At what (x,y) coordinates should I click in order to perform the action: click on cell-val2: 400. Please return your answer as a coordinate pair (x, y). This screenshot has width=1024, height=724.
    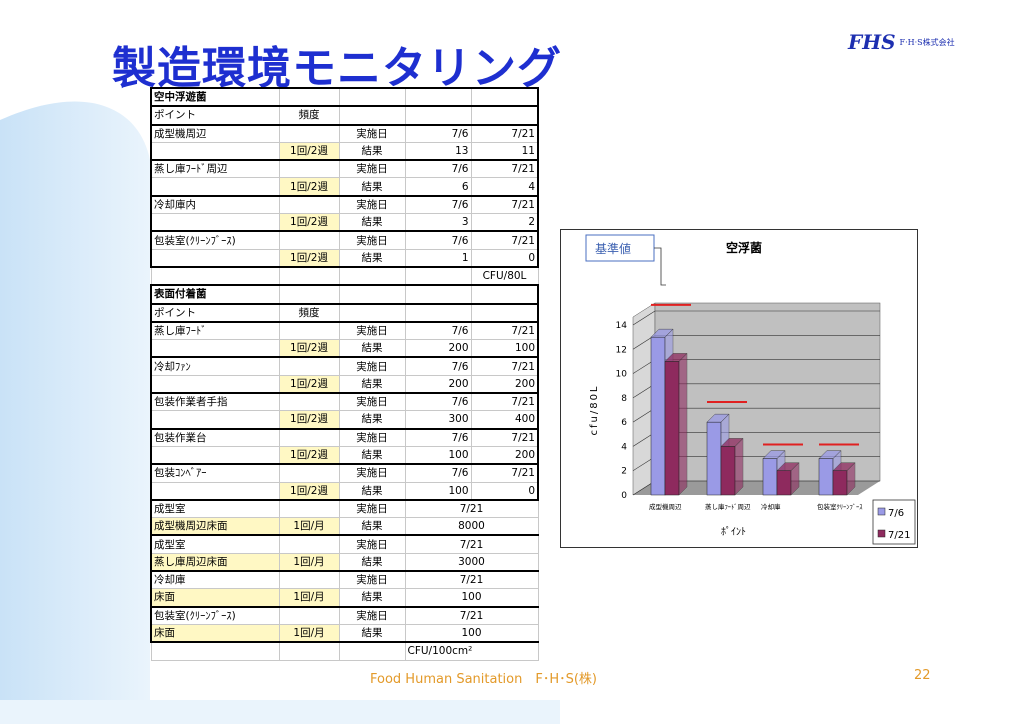
    Looking at the image, I should click on (504, 420).